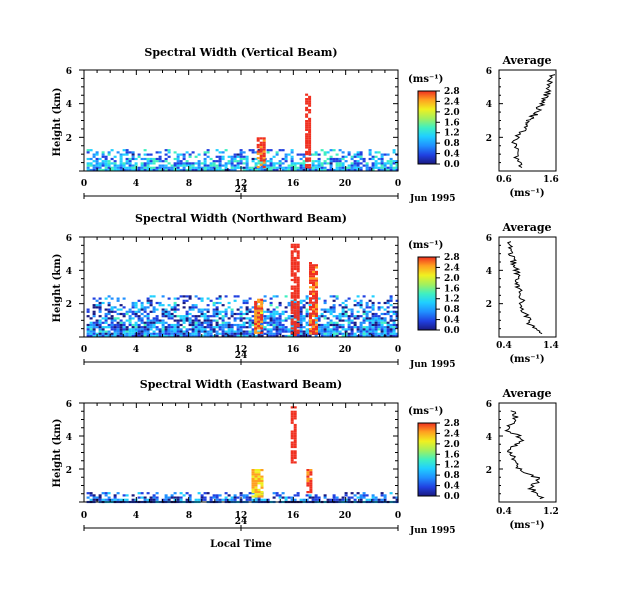 This screenshot has height=598, width=618. Describe the element at coordinates (241, 544) in the screenshot. I see `x-axis-label: Local Time` at that location.